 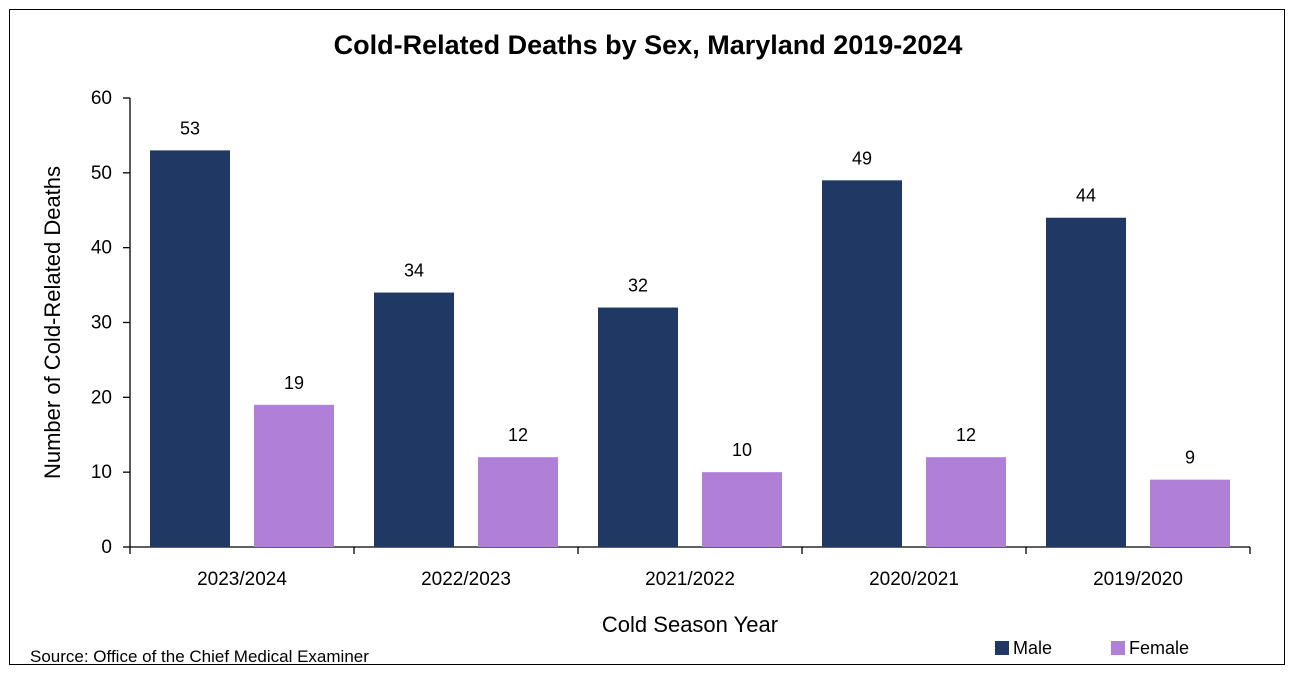 I want to click on x-tick-label: 2020/2021, so click(x=914, y=579).